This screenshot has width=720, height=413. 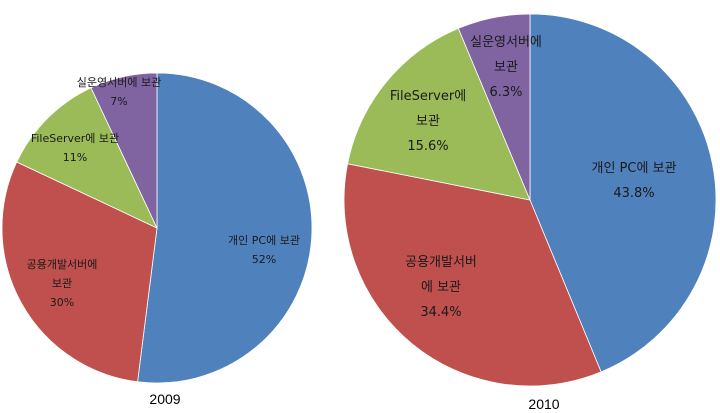 I want to click on slice-name-label-shared-dev-server: 공용개발서버, so click(x=441, y=262).